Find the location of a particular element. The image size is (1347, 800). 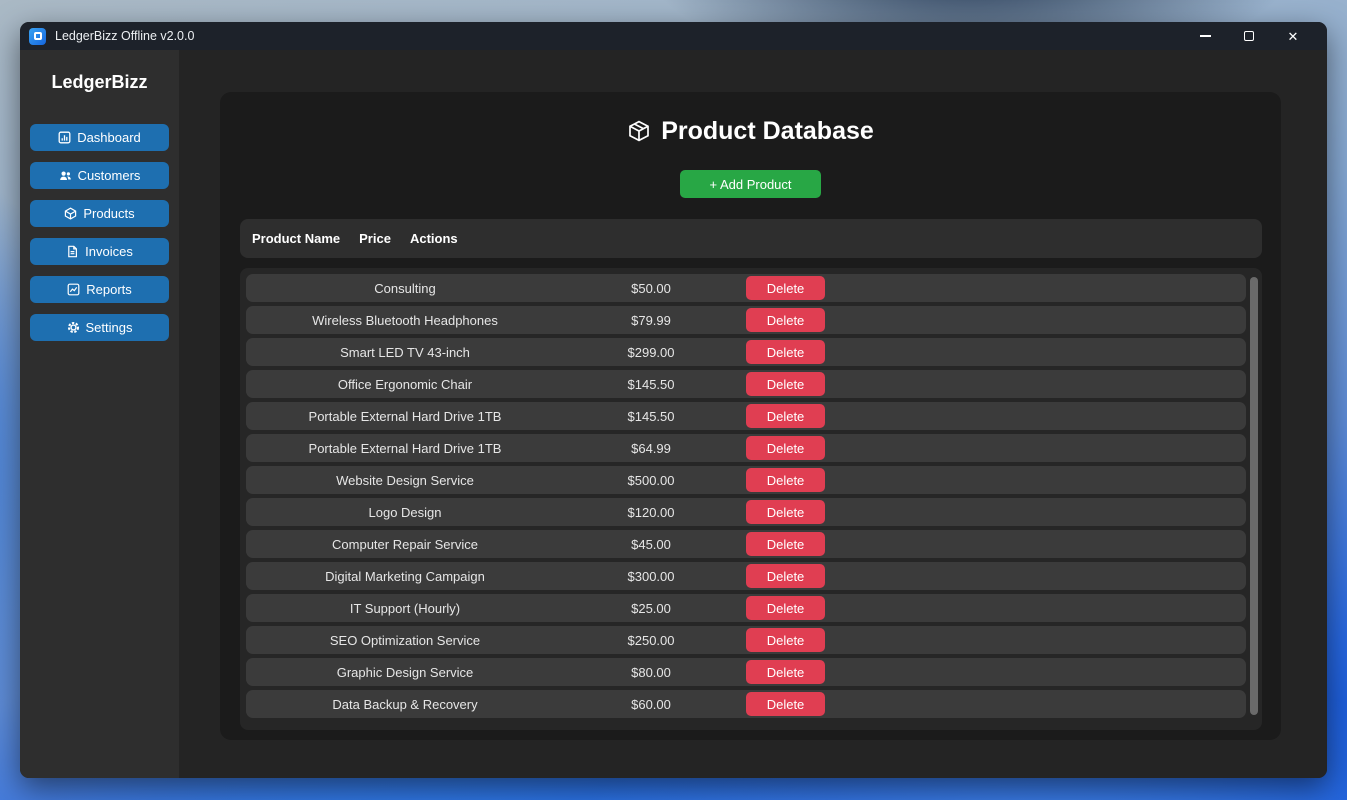

minimize-button is located at coordinates (1205, 36).